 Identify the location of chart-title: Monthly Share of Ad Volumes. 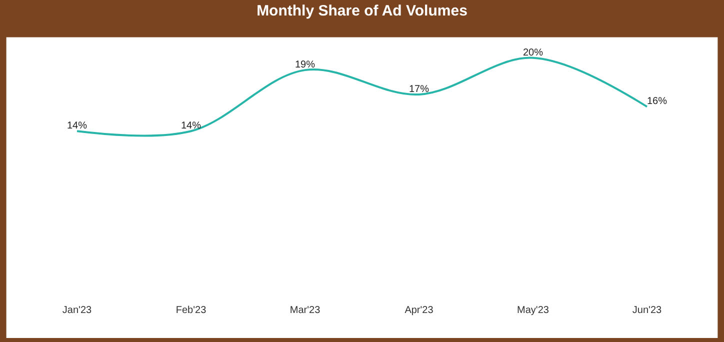
(362, 11).